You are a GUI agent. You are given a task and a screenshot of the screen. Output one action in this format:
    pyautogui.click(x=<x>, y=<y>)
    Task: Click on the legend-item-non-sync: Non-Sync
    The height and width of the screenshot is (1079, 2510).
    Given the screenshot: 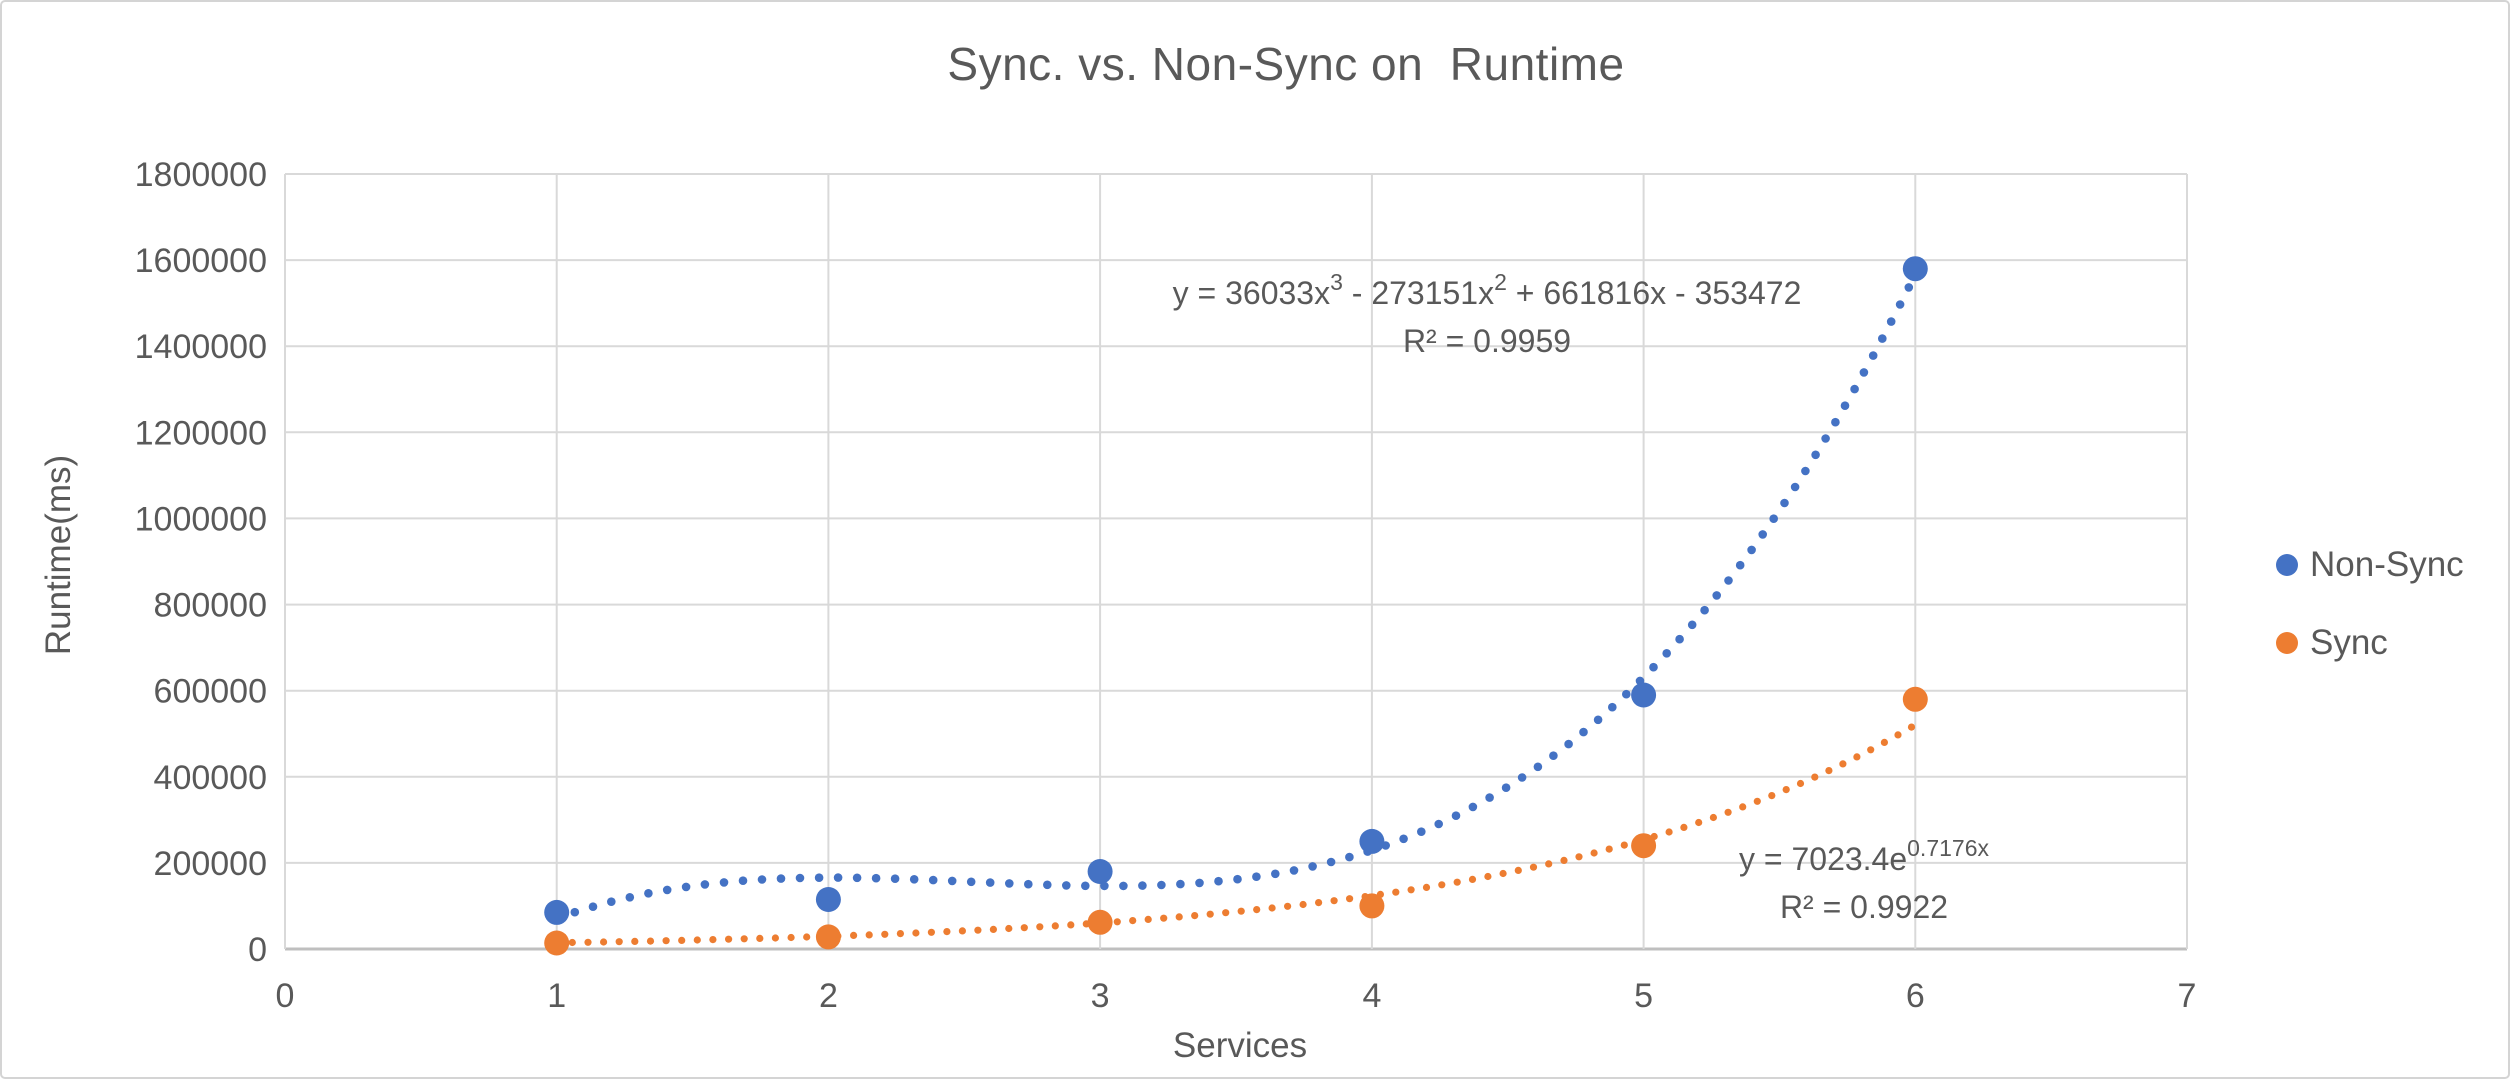 What is the action you would take?
    pyautogui.click(x=2370, y=565)
    